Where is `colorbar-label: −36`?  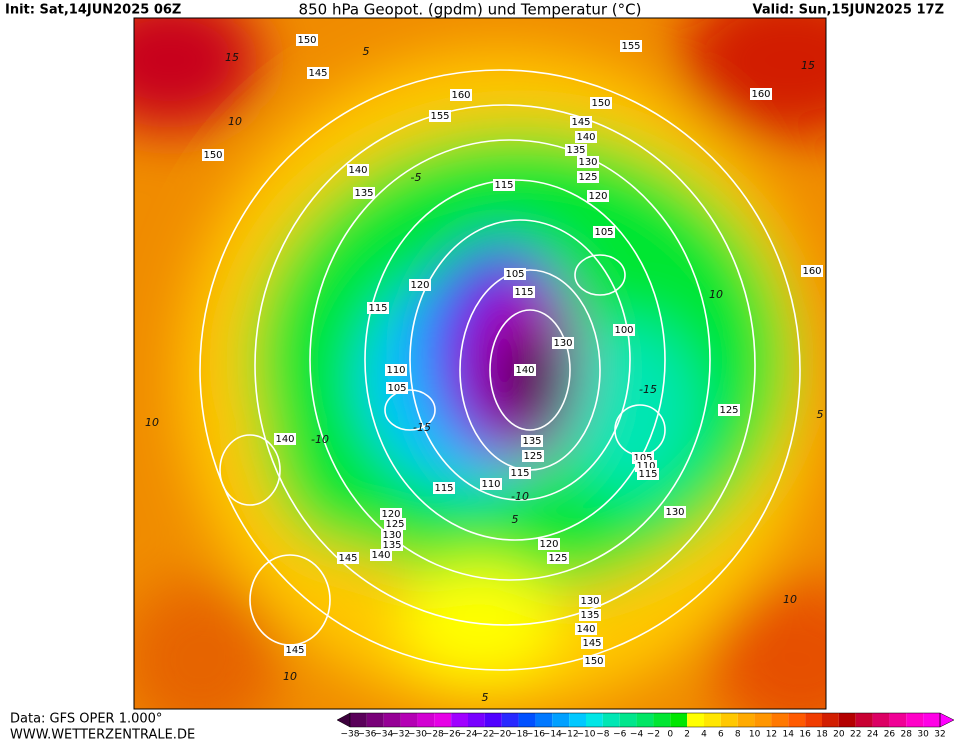 colorbar-label: −36 is located at coordinates (366, 735).